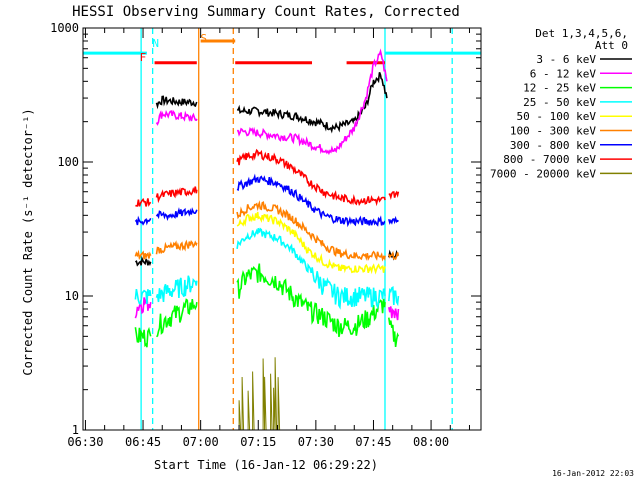  I want to click on y-tick-label: 10, so click(72, 296).